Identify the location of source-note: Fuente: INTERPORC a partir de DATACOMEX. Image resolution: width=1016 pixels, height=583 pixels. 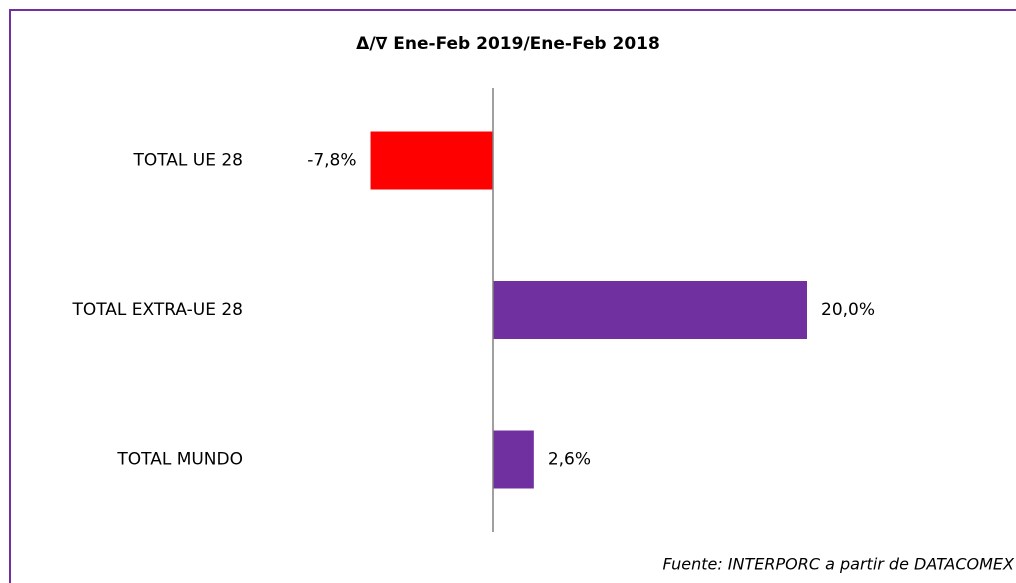
(839, 564).